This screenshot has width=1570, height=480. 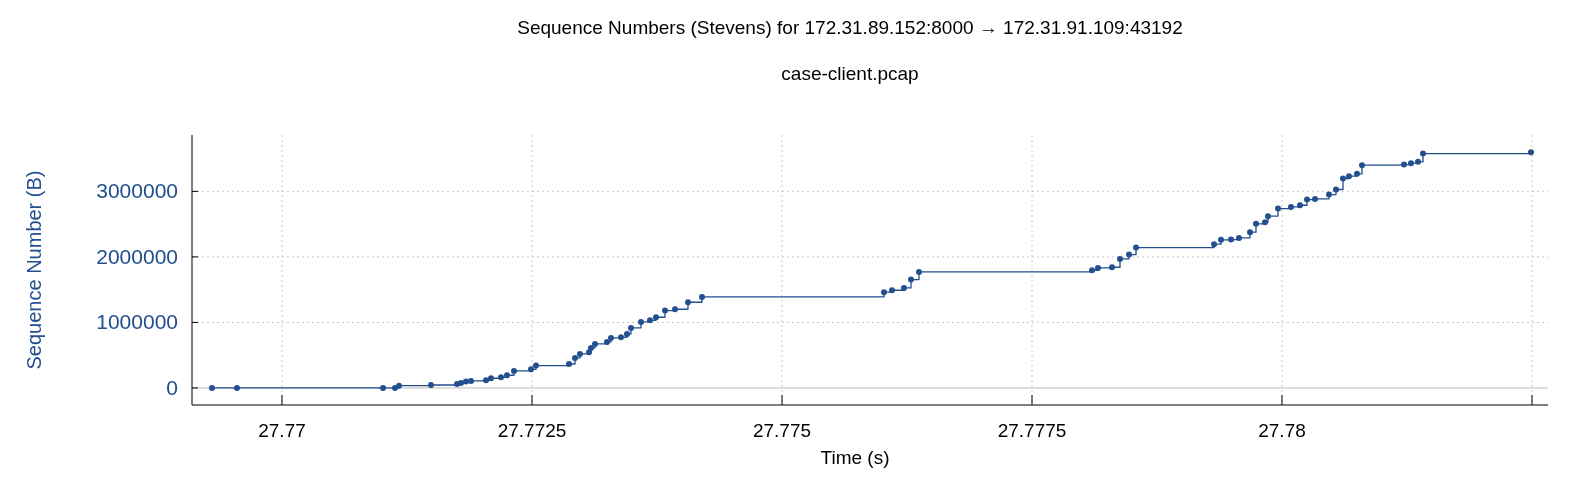 I want to click on y-tick-label: 1000000, so click(x=137, y=322).